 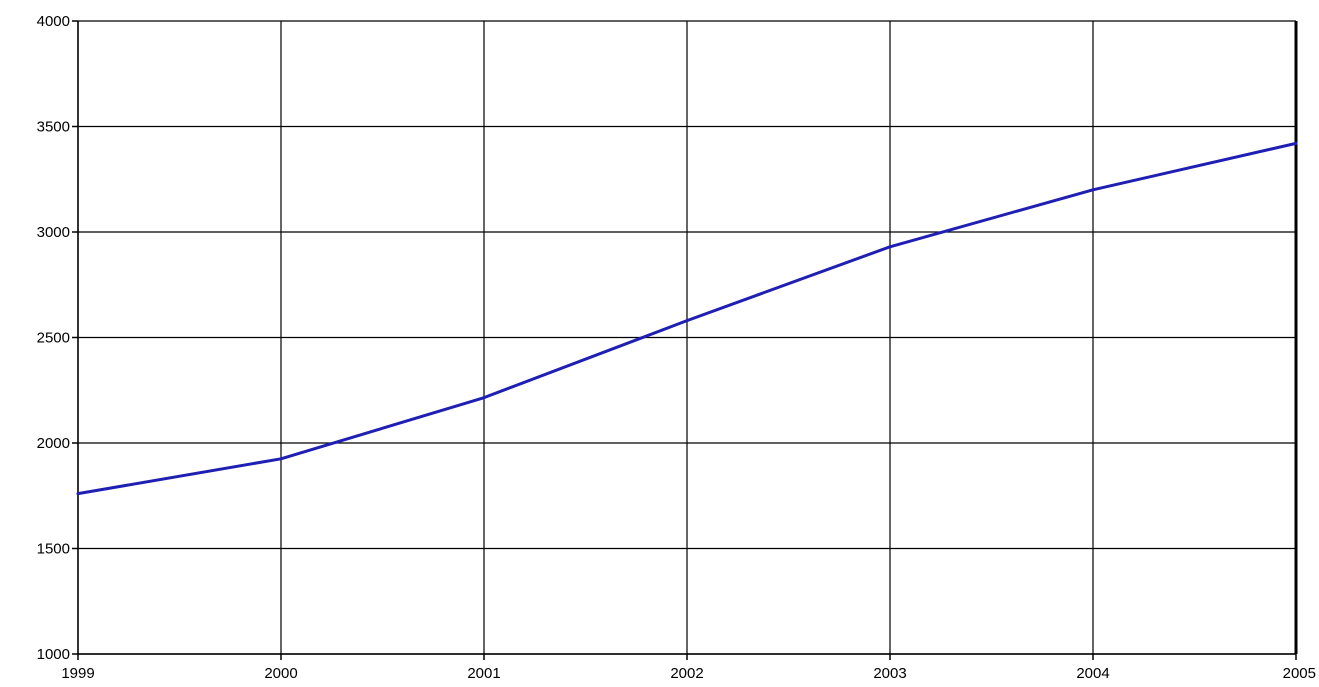 I want to click on y-tick-label: 4000, so click(x=53, y=21).